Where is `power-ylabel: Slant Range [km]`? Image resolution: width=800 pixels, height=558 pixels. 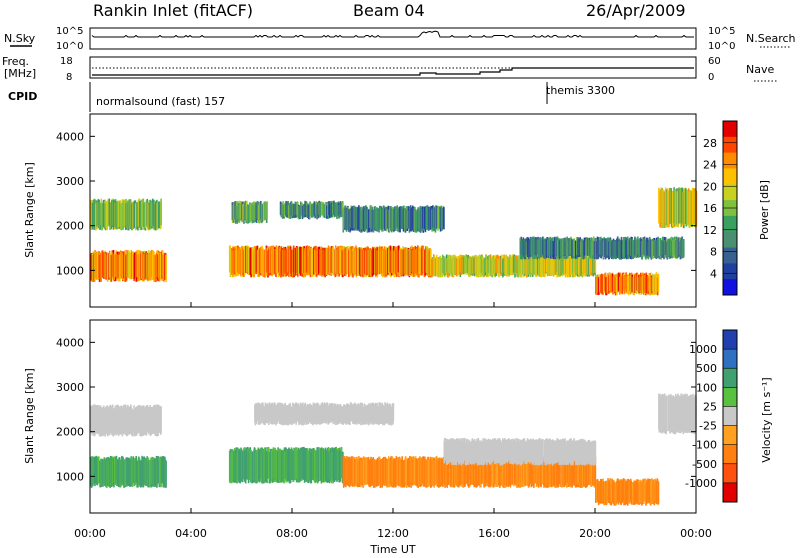
power-ylabel: Slant Range [km] is located at coordinates (29, 210).